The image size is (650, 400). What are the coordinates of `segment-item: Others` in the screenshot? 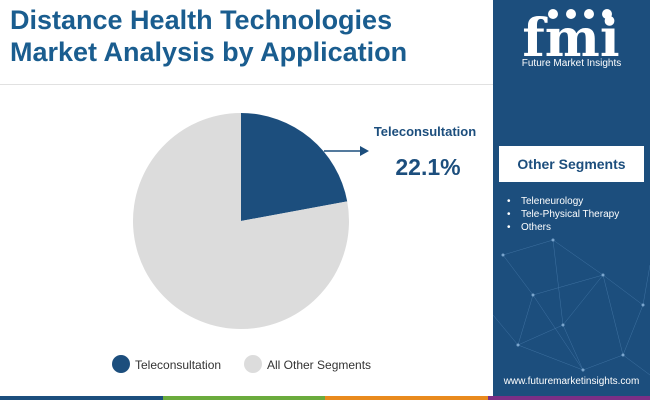 It's located at (563, 227).